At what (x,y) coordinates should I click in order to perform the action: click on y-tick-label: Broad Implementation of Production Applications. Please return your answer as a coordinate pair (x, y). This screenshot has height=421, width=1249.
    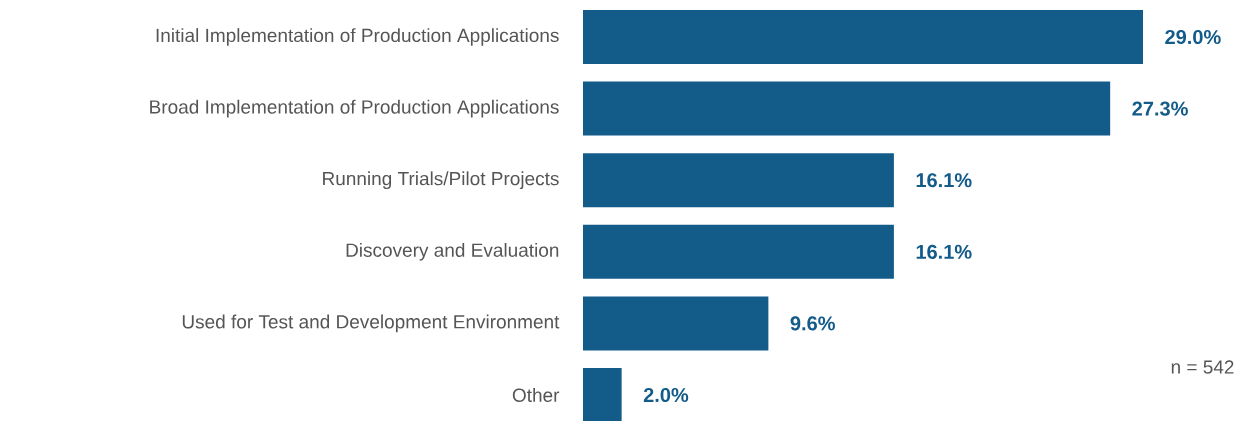
    Looking at the image, I should click on (354, 108).